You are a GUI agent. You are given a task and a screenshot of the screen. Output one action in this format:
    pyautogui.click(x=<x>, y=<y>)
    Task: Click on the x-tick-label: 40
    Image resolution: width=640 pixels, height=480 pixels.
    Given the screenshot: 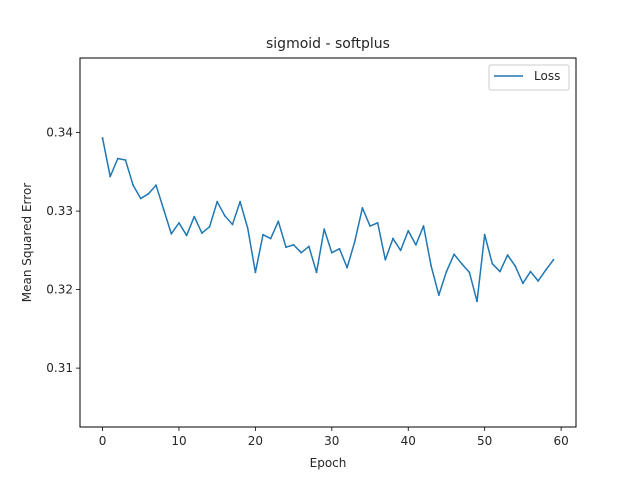 What is the action you would take?
    pyautogui.click(x=408, y=441)
    